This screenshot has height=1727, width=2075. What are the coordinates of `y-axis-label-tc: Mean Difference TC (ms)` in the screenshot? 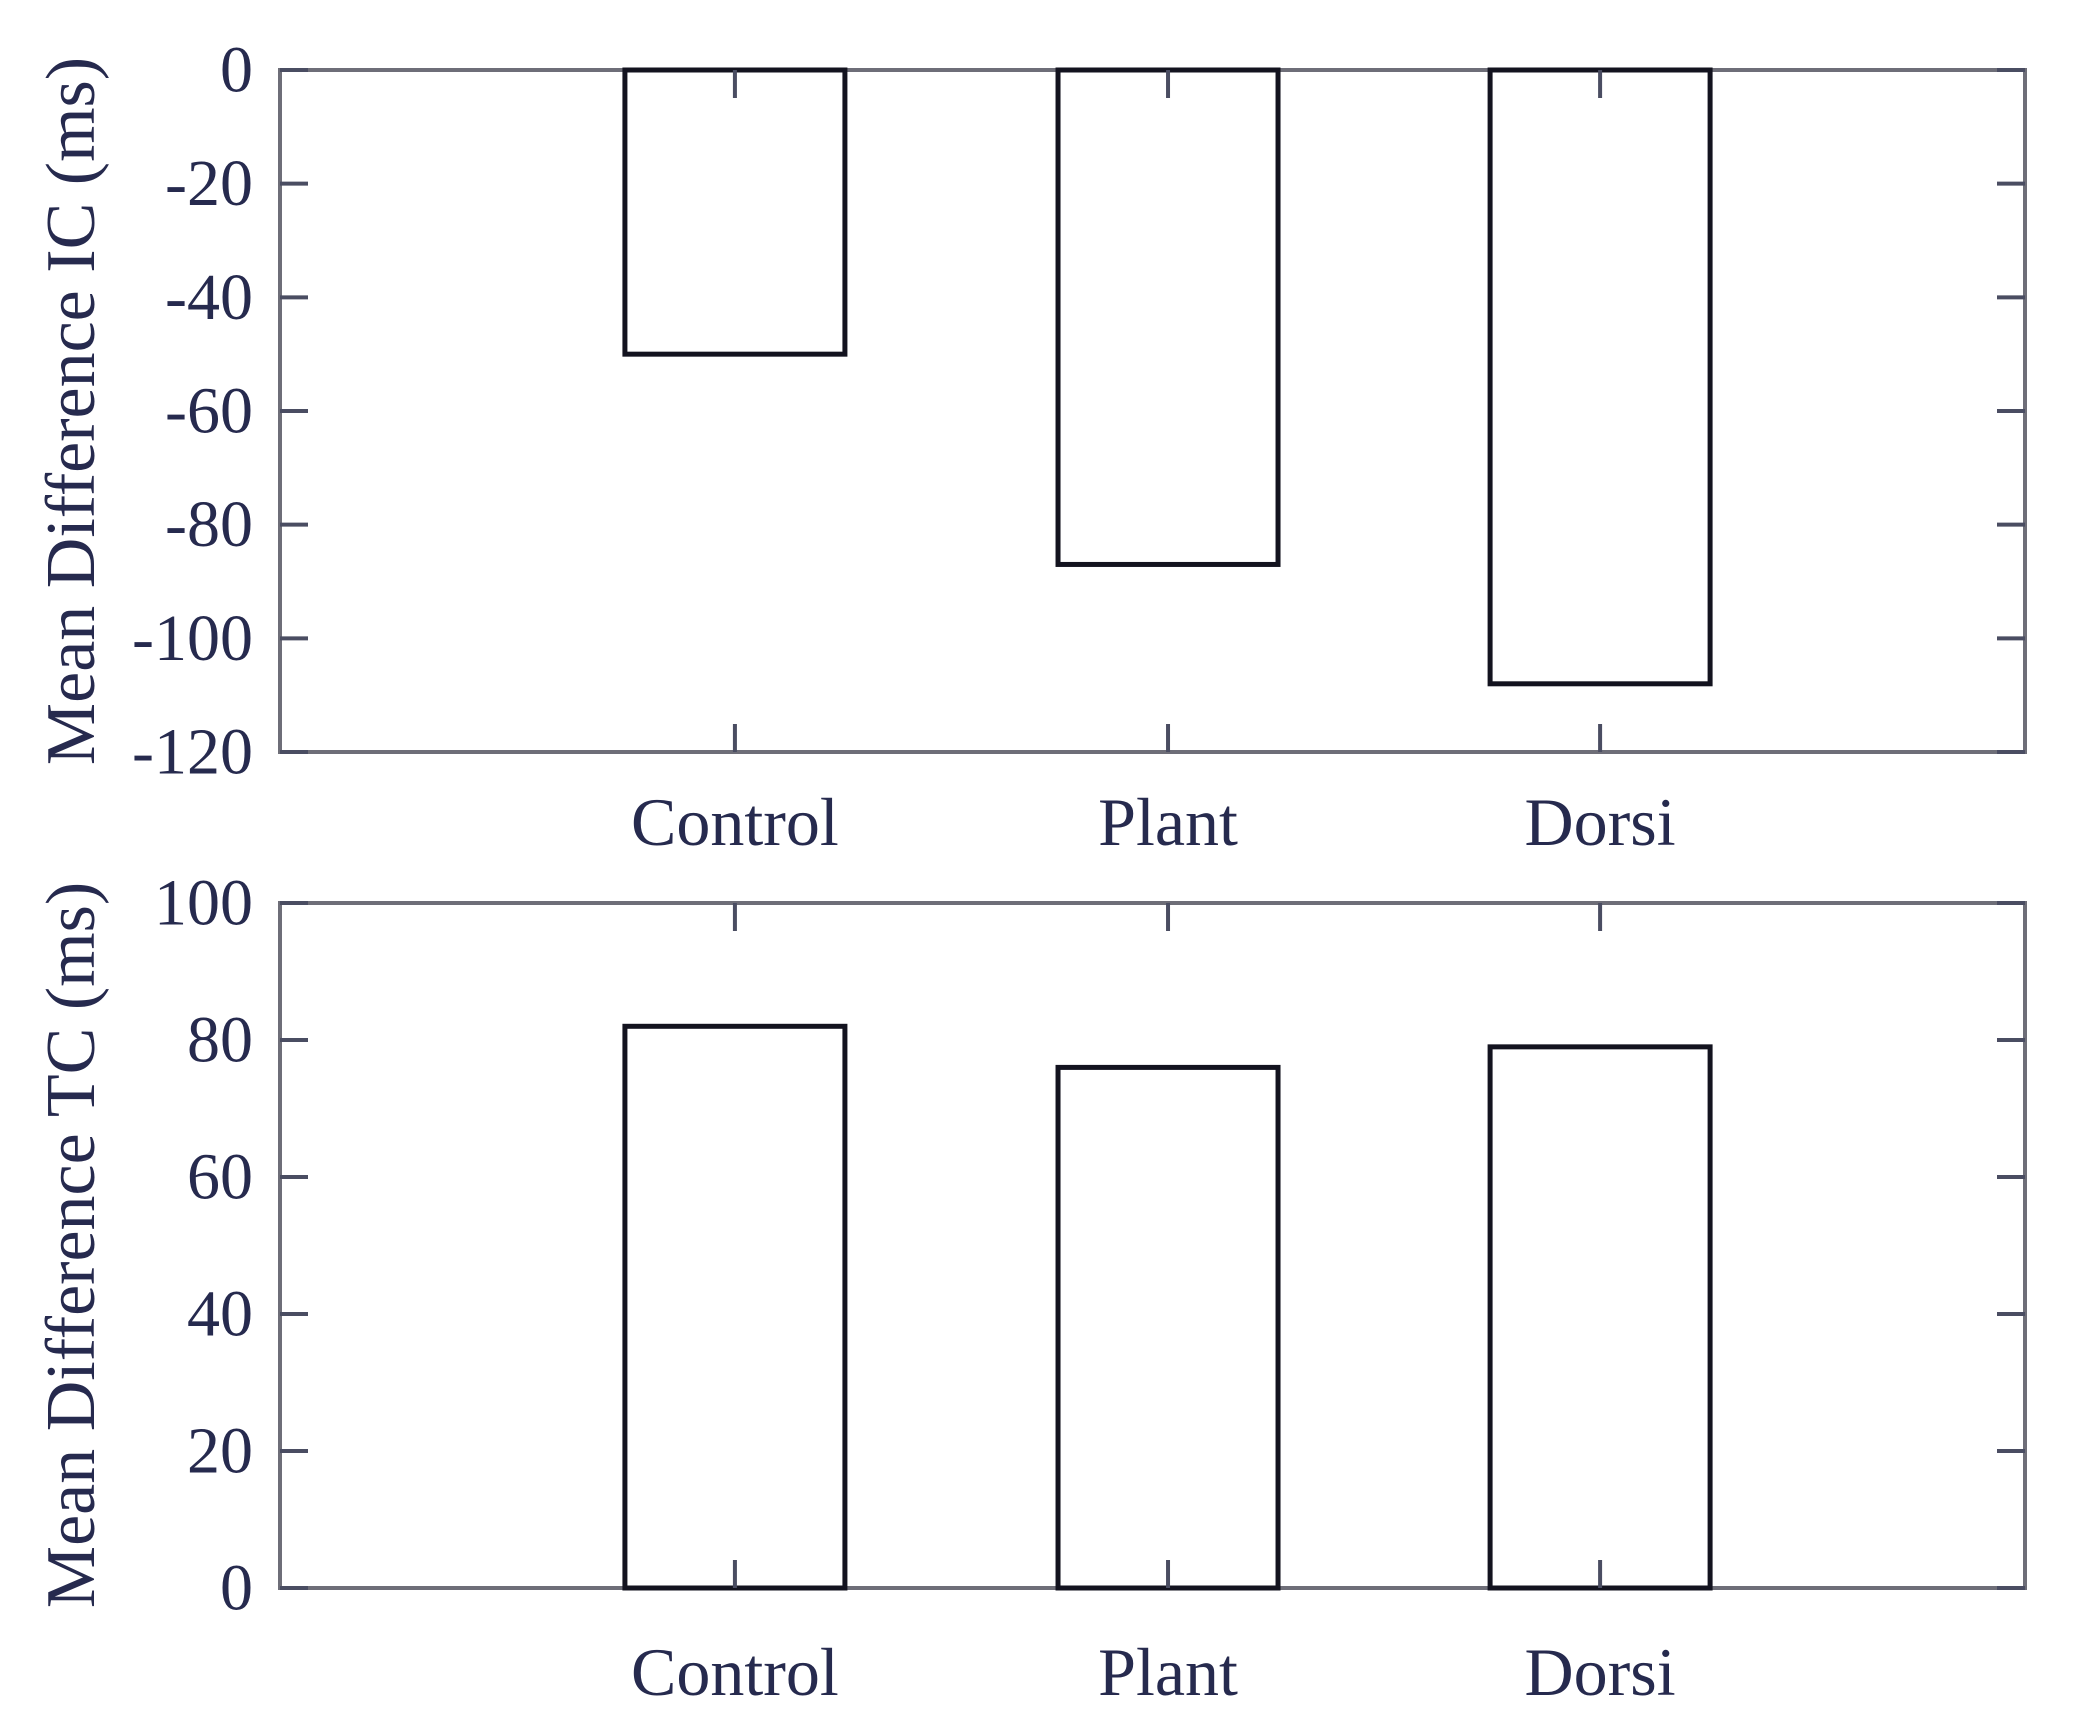 It's located at (71, 1245).